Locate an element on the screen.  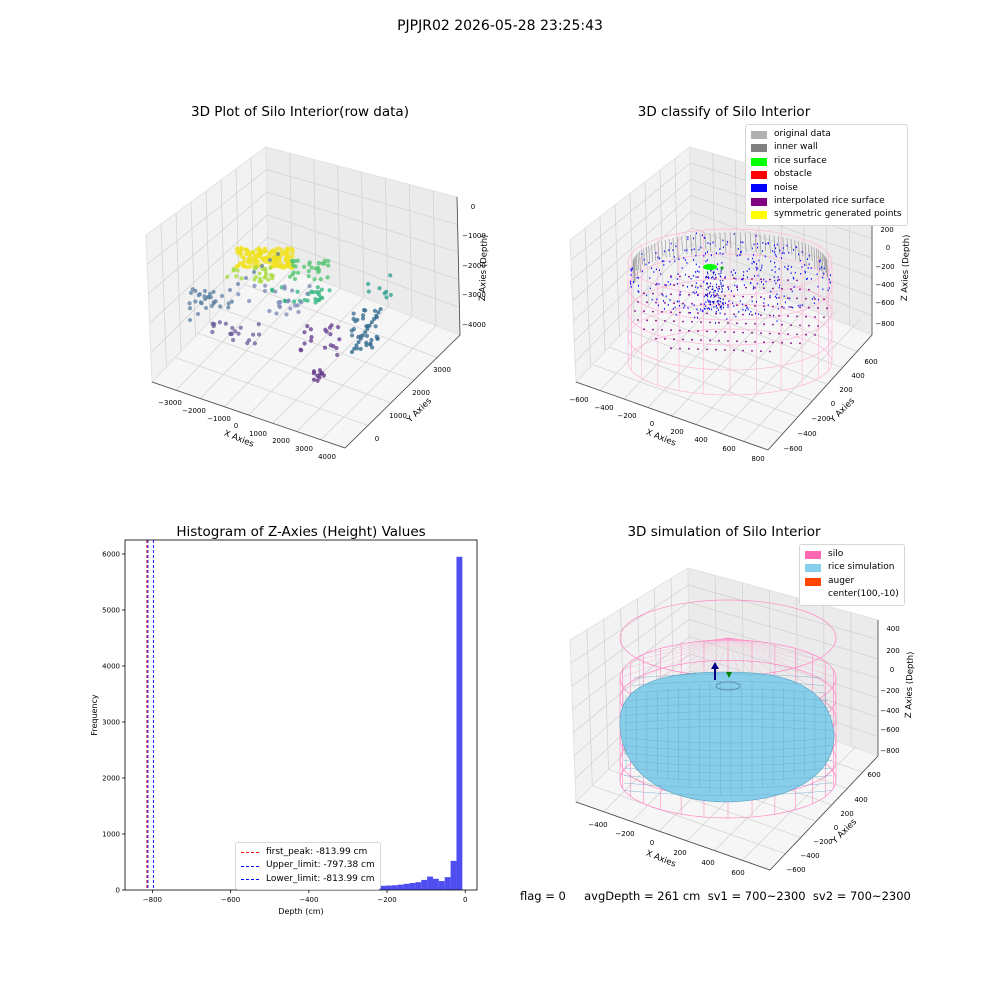
y-tick-label: 4000 is located at coordinates (111, 667).